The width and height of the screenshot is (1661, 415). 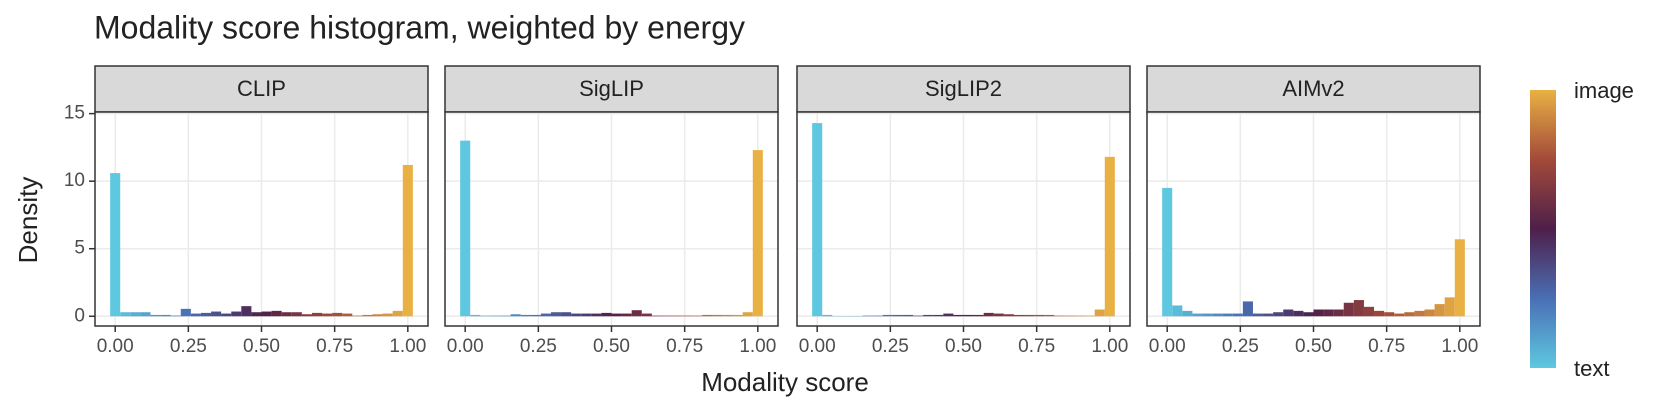 I want to click on y-tick-label: 5, so click(x=79, y=248).